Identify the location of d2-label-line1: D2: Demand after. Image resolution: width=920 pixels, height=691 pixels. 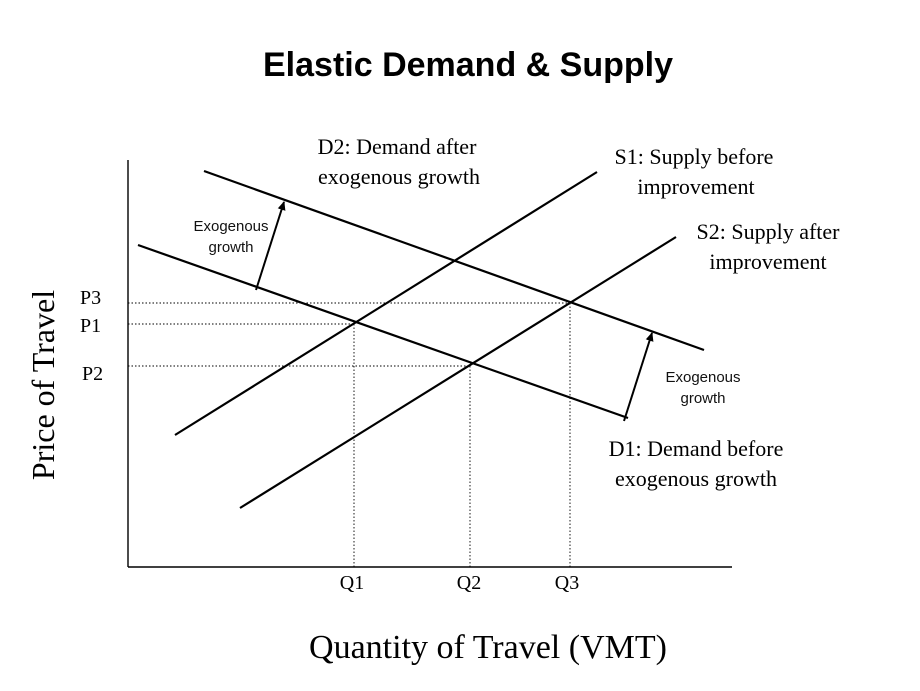
(397, 146).